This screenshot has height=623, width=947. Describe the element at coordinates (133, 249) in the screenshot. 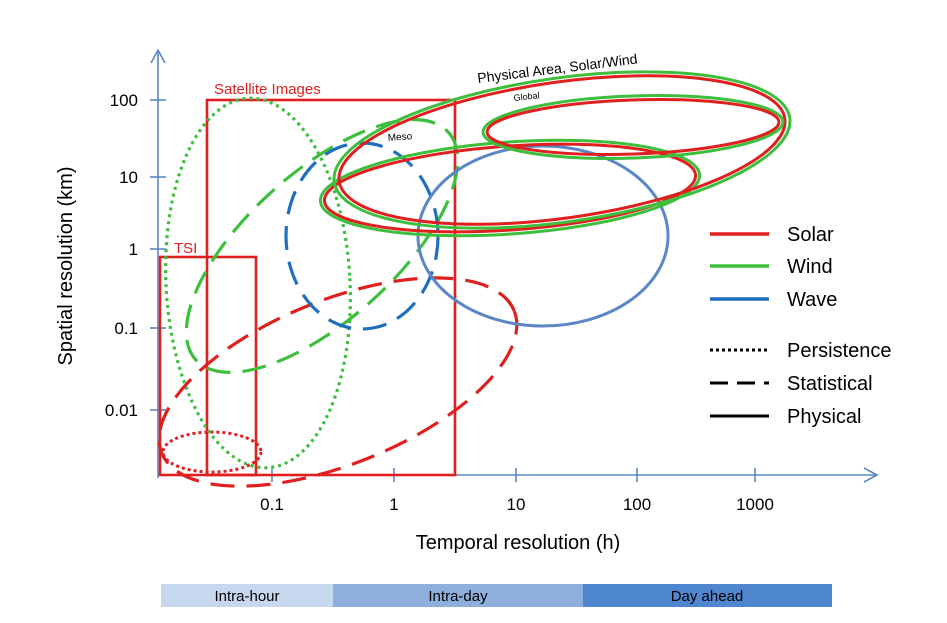

I see `y-tick-label: 1` at that location.